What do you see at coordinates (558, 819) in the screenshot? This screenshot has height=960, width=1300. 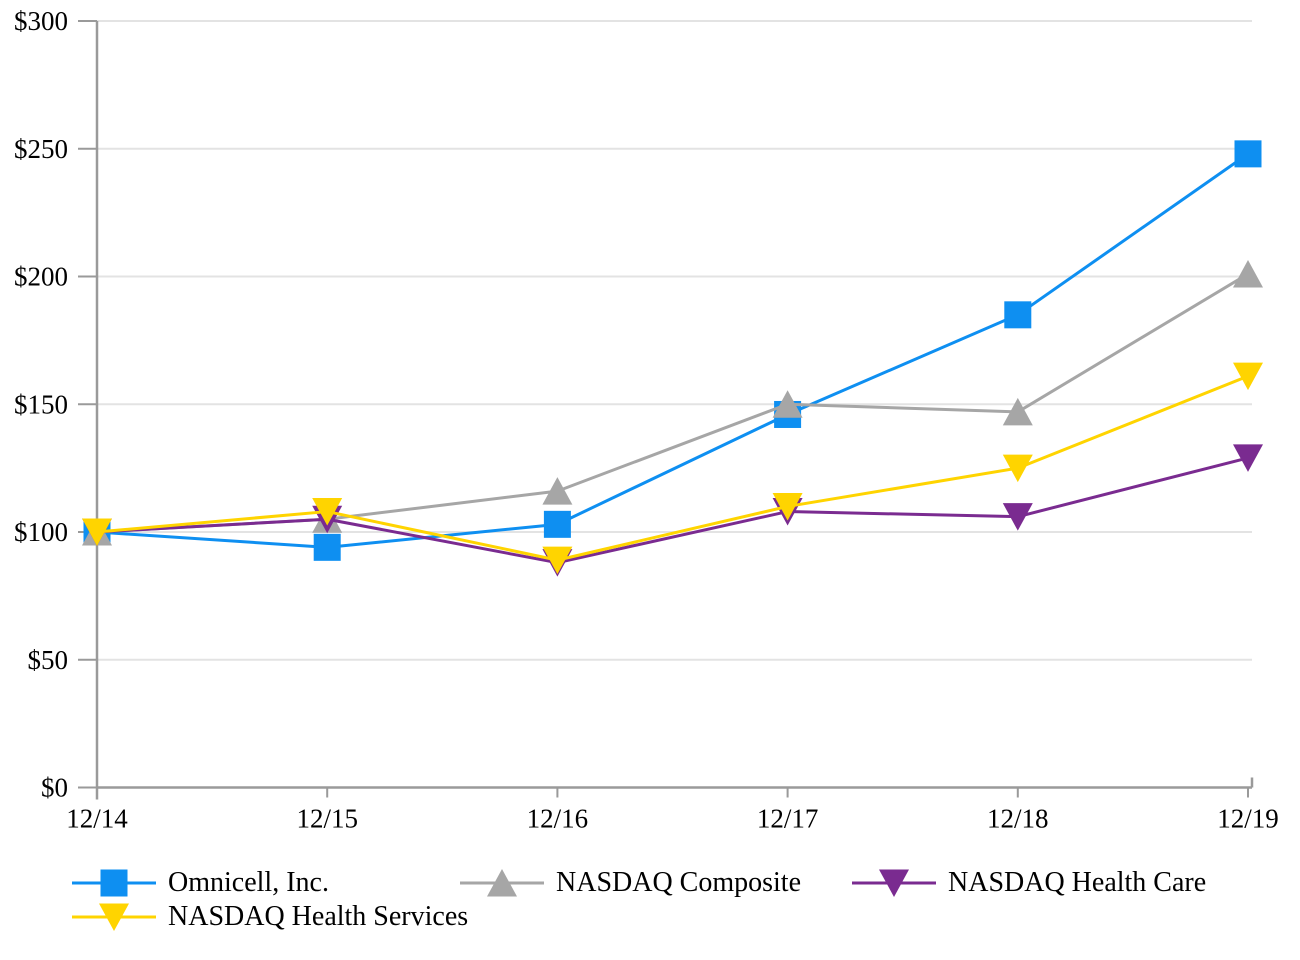 I see `svg-text: 12/16` at bounding box center [558, 819].